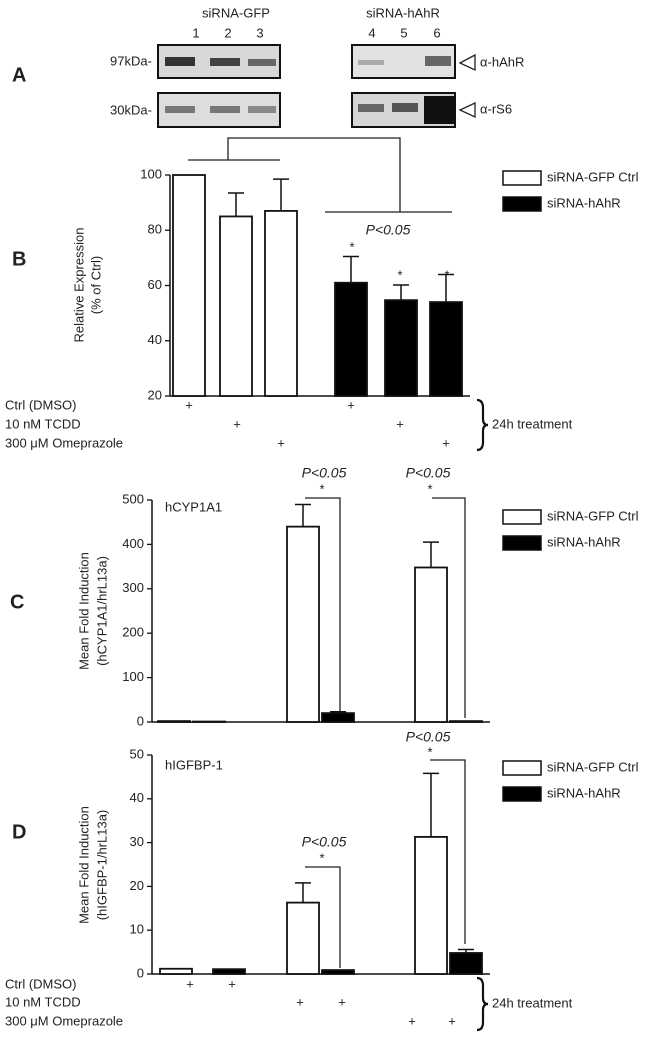  What do you see at coordinates (155, 284) in the screenshot?
I see `y-tick-label: 60` at bounding box center [155, 284].